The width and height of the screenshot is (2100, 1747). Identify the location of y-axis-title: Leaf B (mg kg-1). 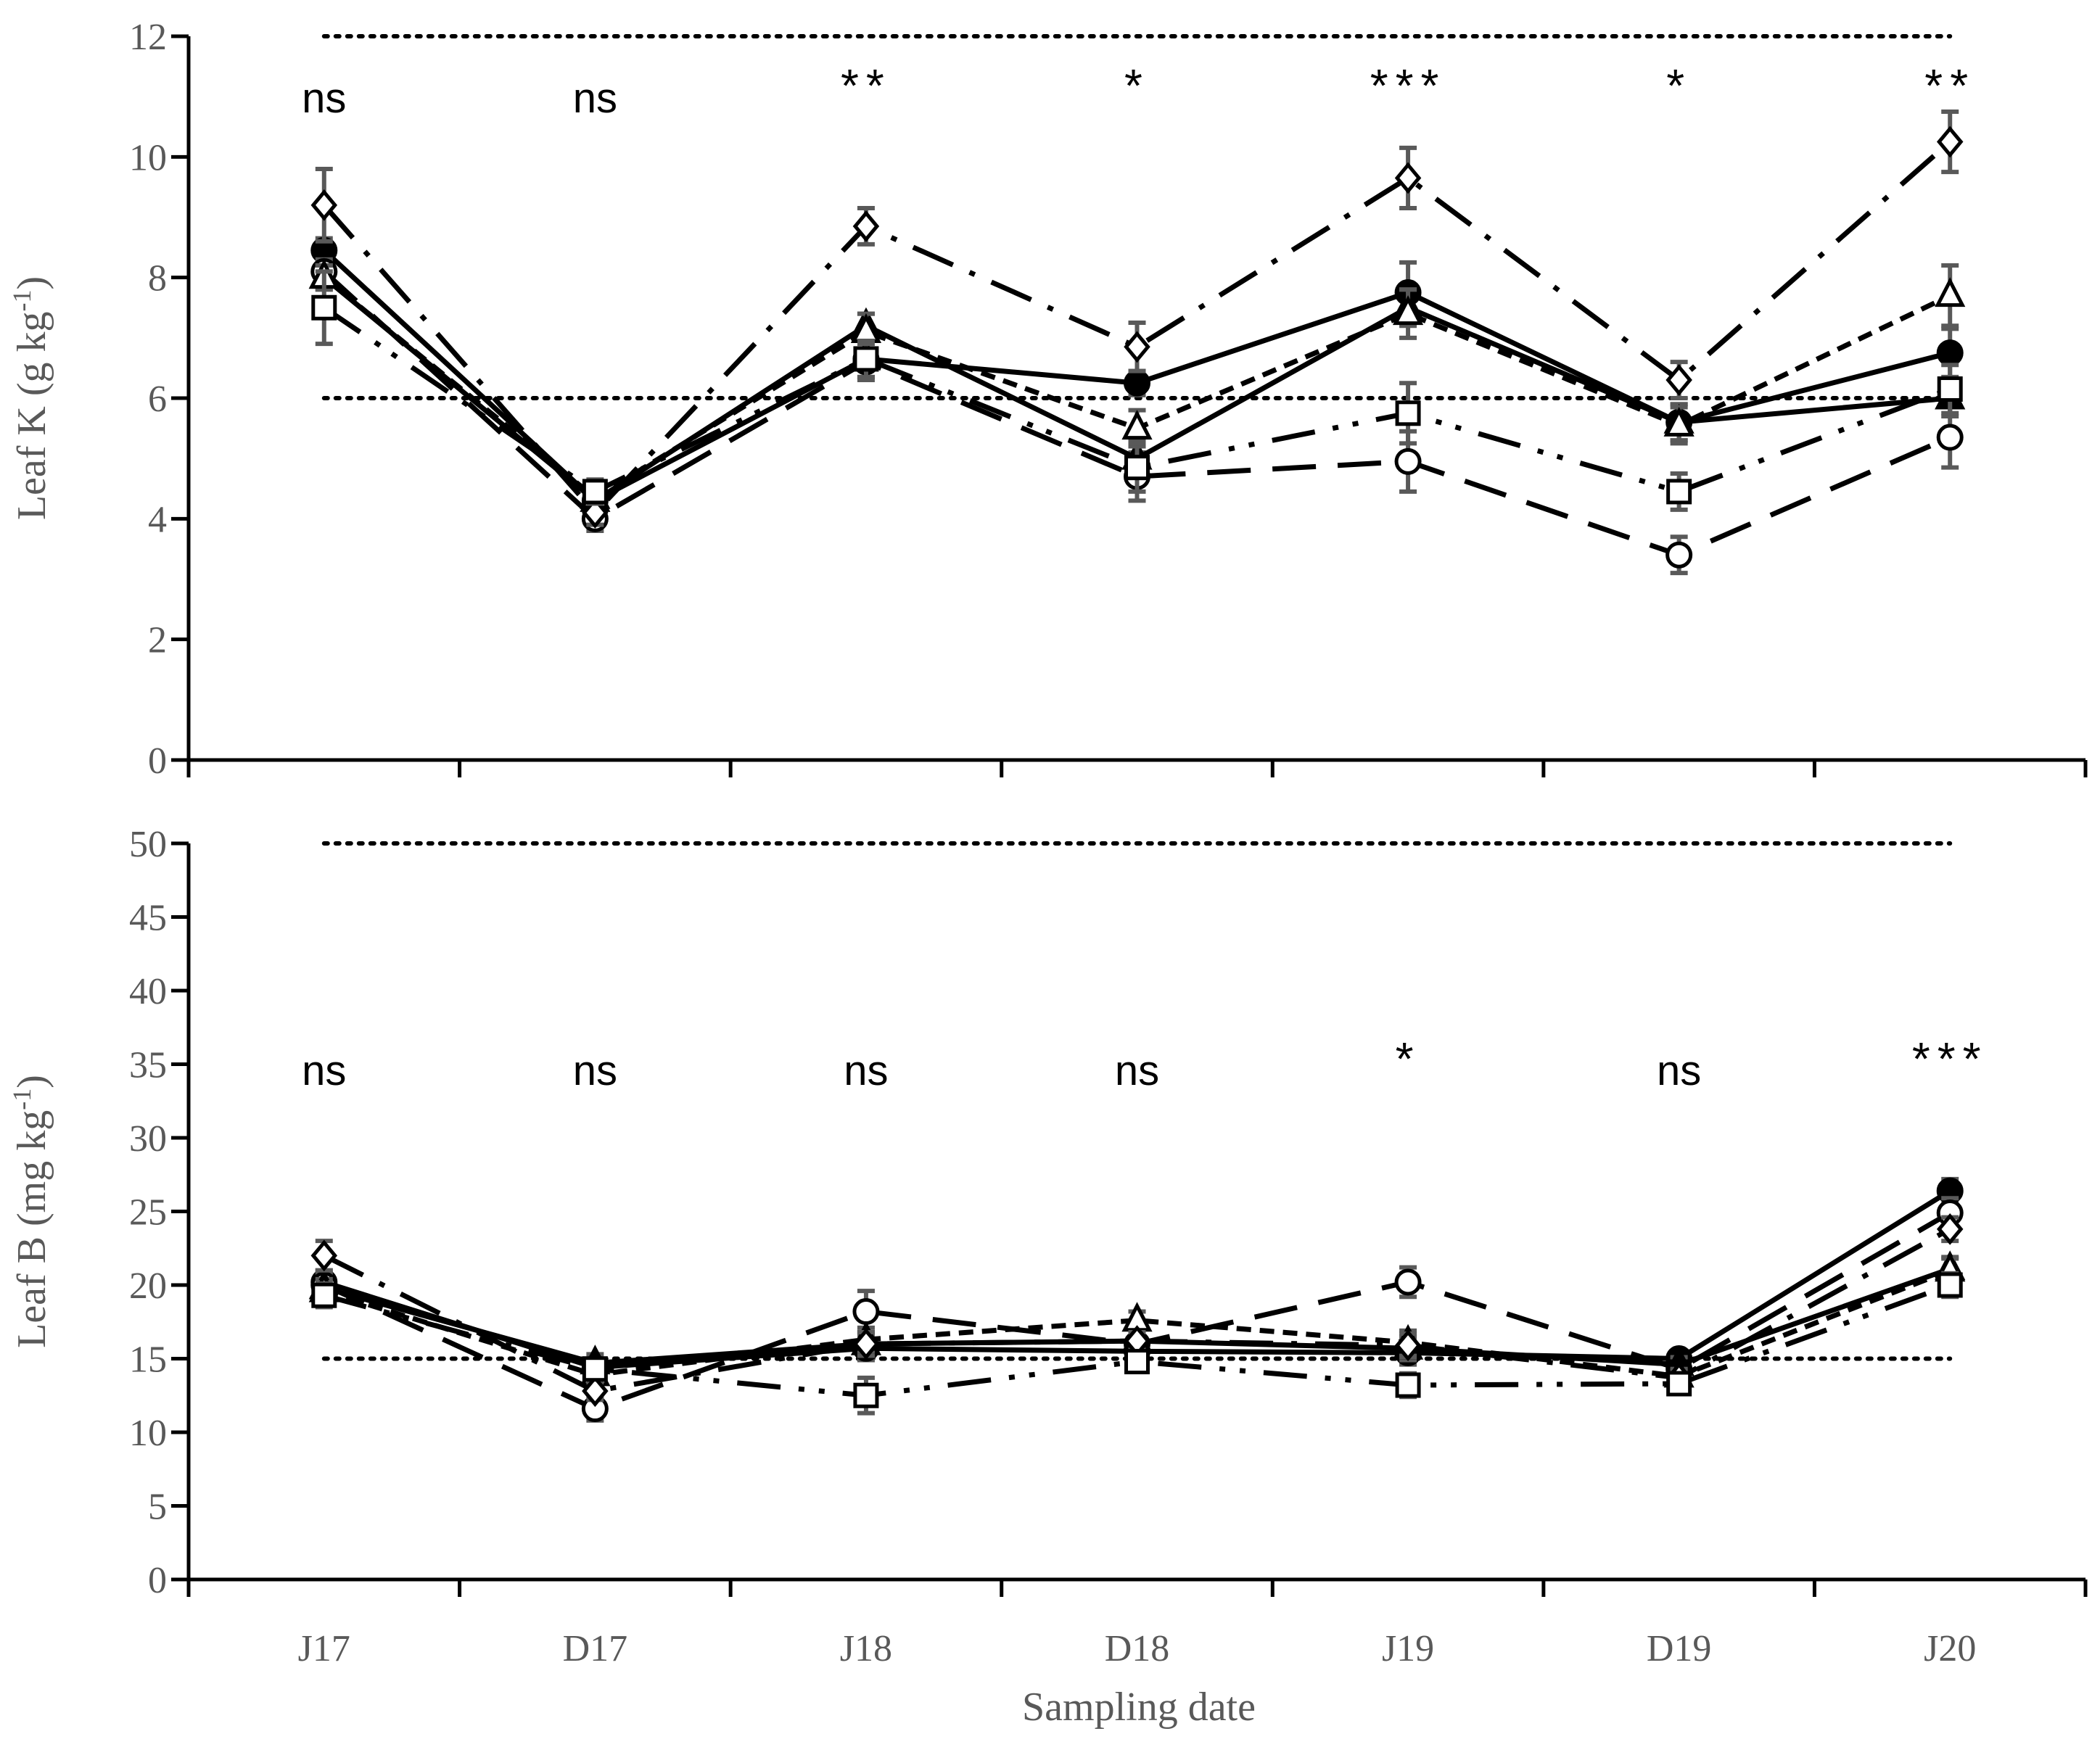
(30, 1211).